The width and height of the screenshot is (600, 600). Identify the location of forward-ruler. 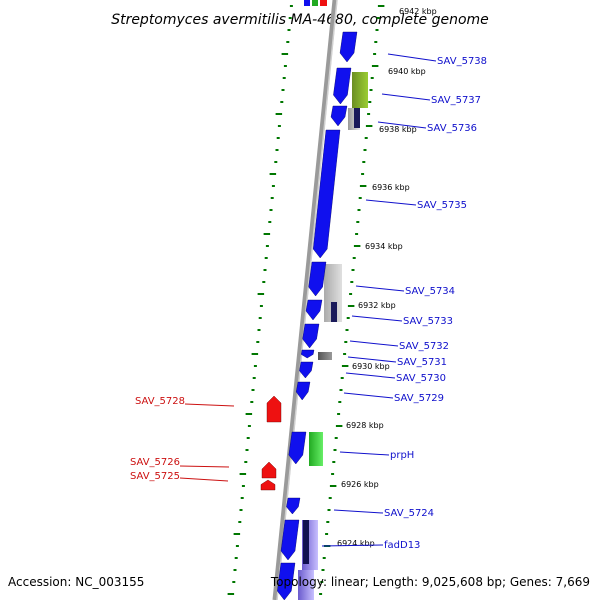
(352, 300).